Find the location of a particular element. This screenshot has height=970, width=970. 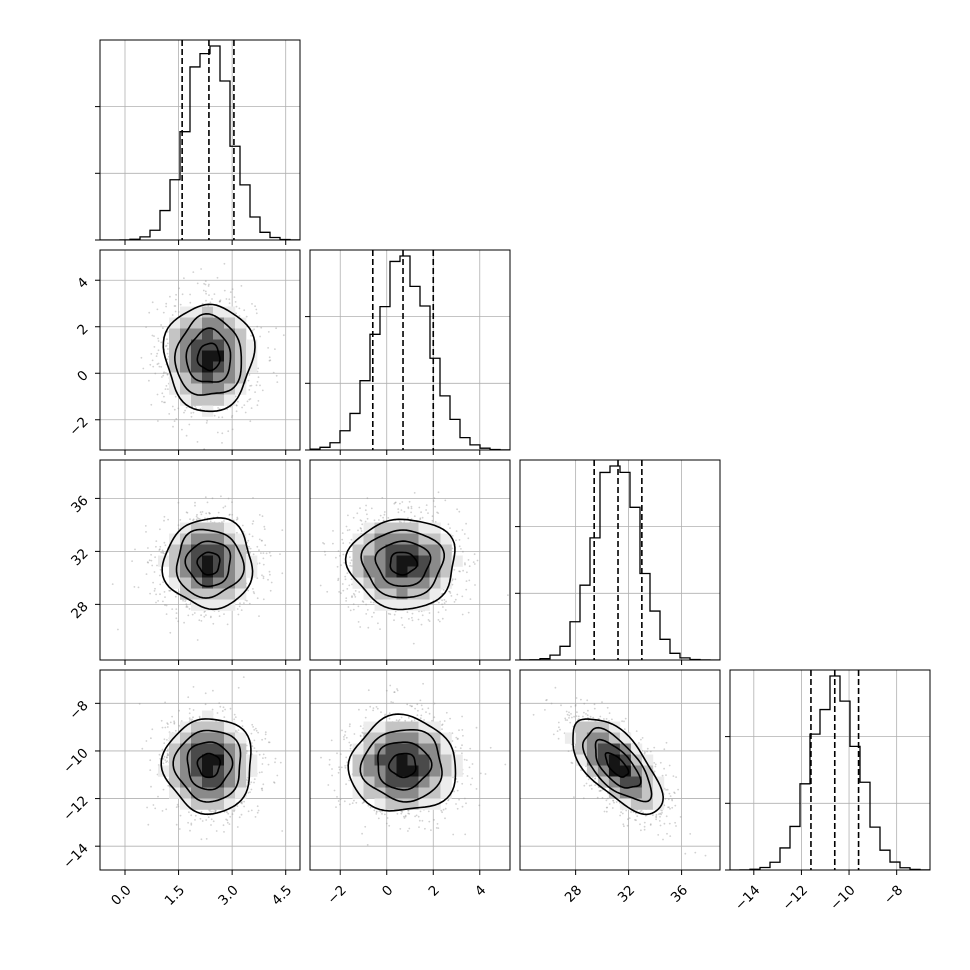

y-tick-label: 2 is located at coordinates (82, 329).